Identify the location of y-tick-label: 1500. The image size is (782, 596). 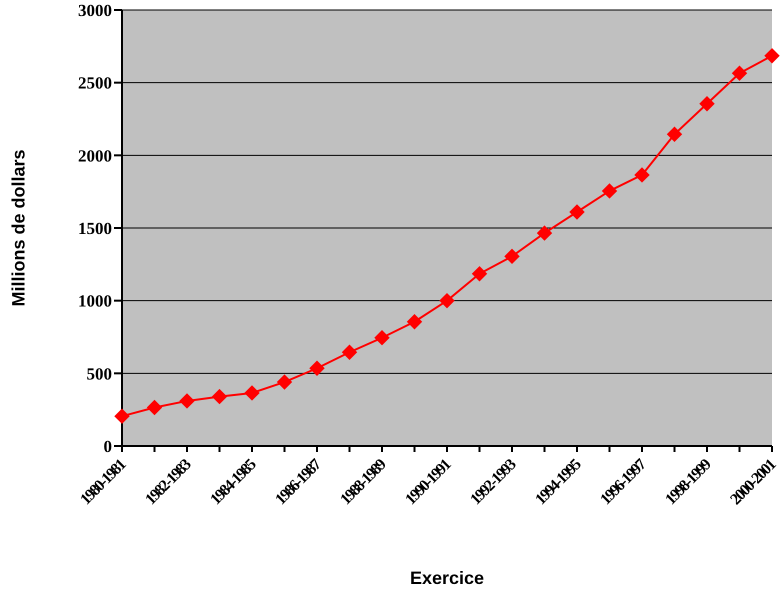
(95, 228).